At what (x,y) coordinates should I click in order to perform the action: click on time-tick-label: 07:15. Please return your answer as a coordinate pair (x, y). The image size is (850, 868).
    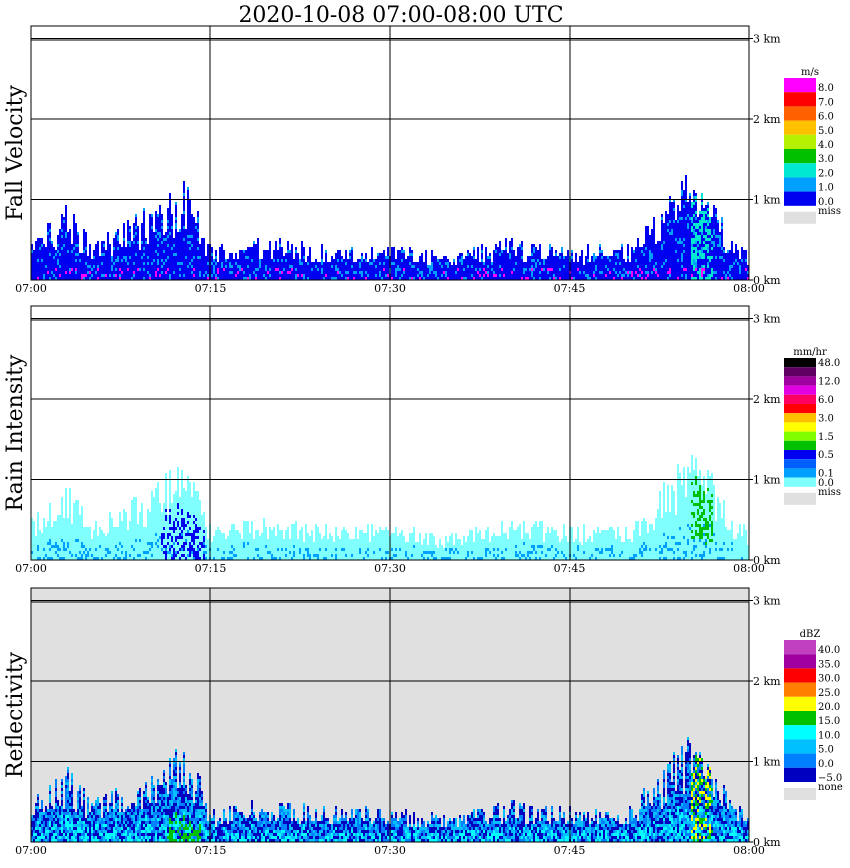
    Looking at the image, I should click on (211, 288).